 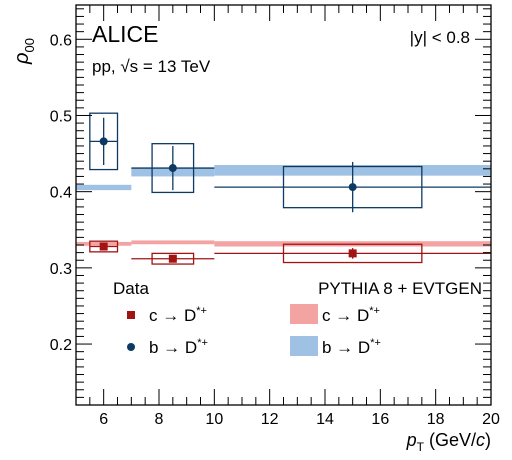 I want to click on x-tick-label: 8, so click(x=159, y=419).